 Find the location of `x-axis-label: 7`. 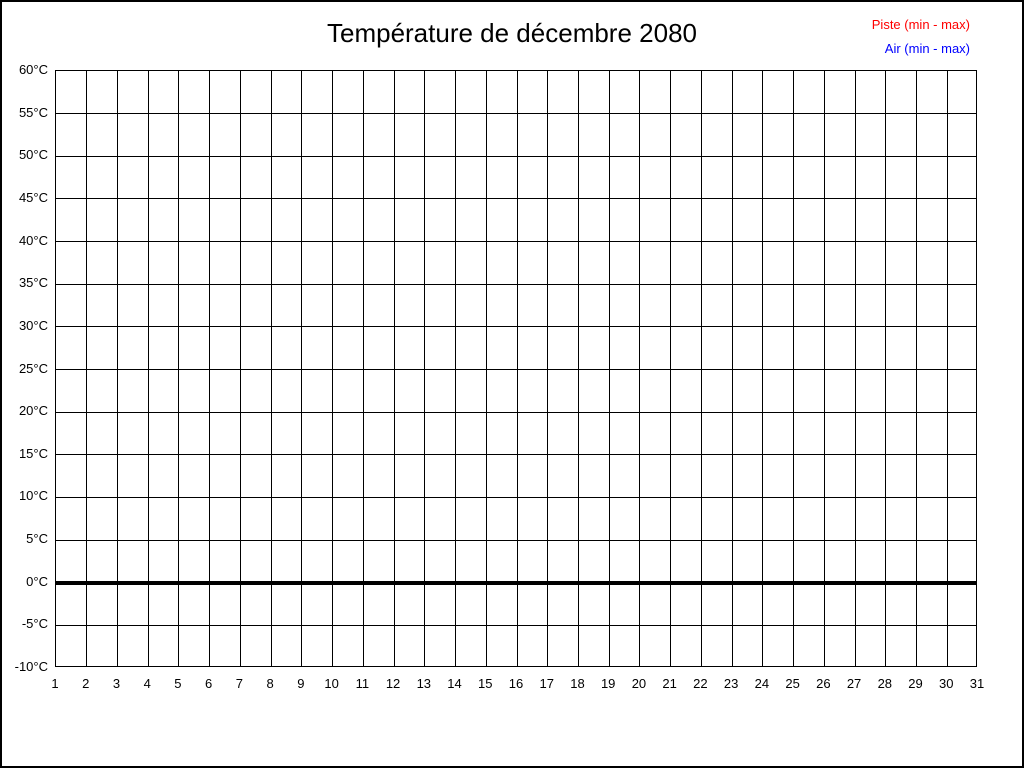

x-axis-label: 7 is located at coordinates (239, 683).